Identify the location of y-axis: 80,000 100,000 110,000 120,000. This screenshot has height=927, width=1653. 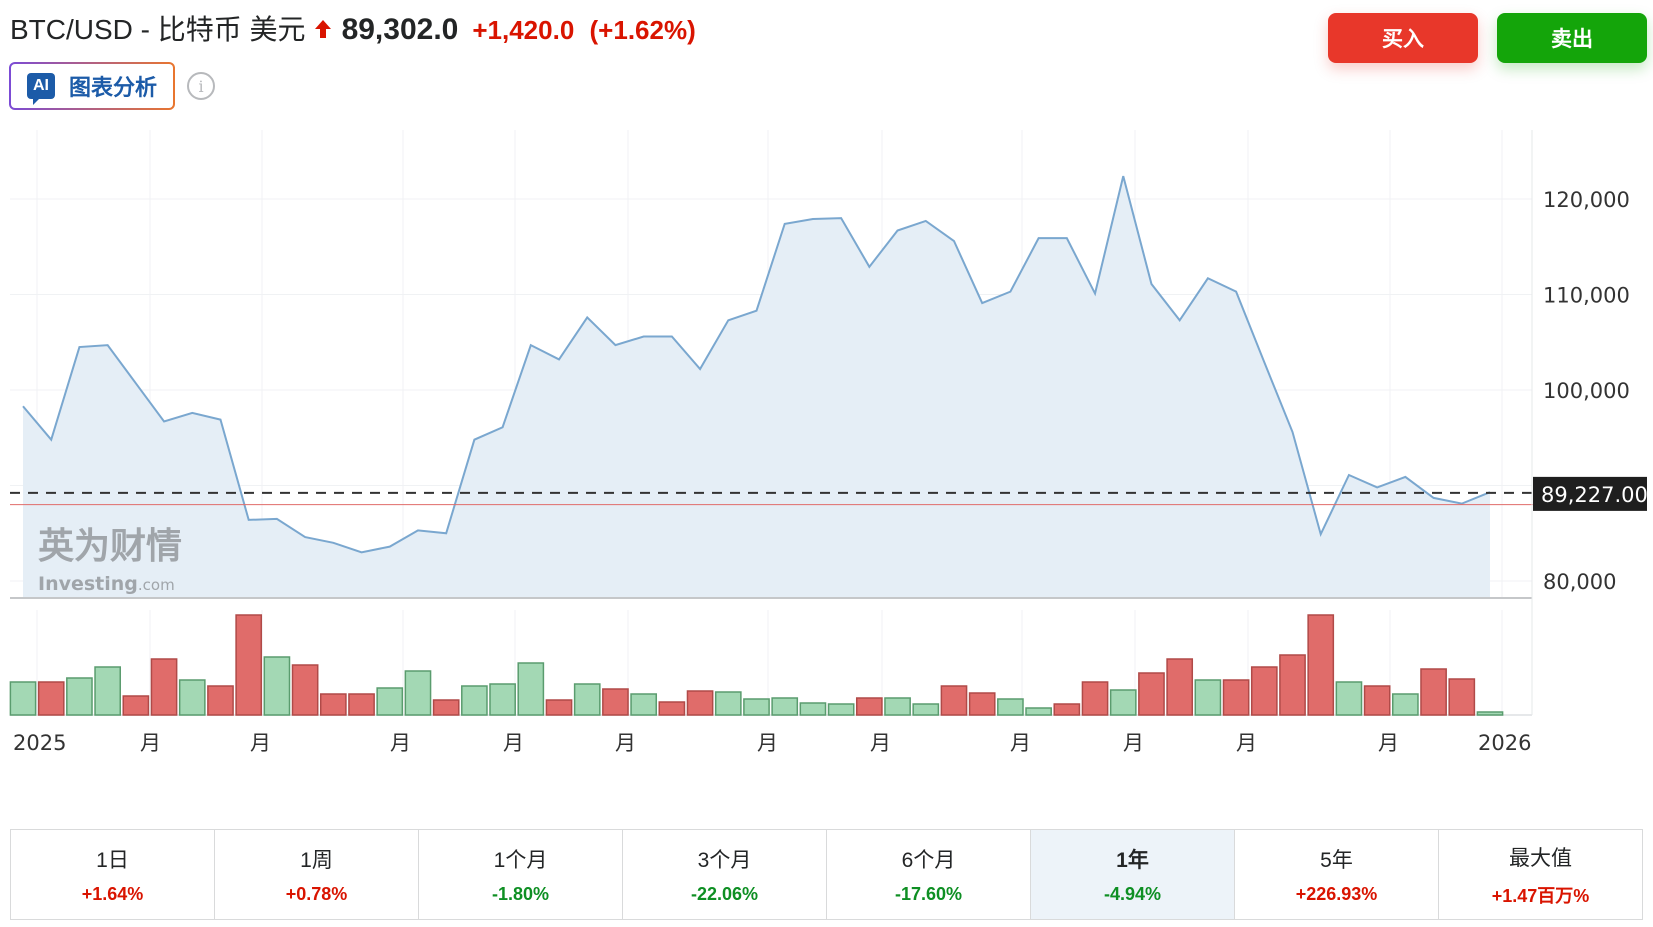
(1586, 391).